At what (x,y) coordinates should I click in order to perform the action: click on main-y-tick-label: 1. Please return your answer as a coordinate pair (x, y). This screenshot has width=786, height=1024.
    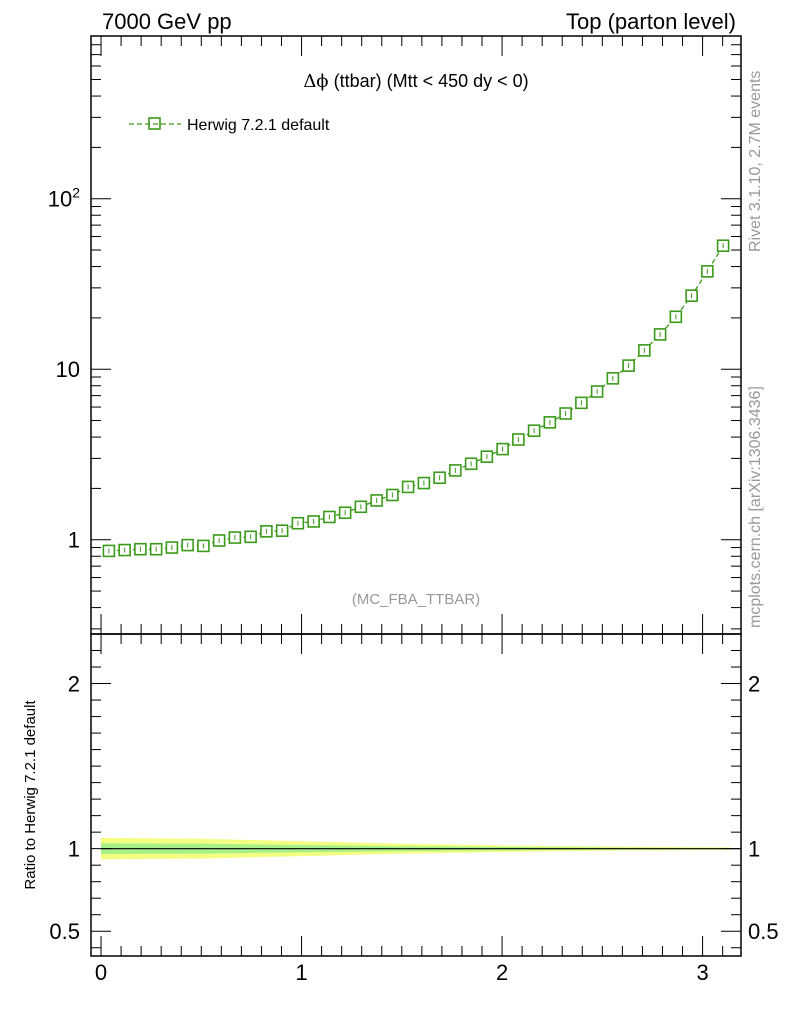
    Looking at the image, I should click on (74, 540).